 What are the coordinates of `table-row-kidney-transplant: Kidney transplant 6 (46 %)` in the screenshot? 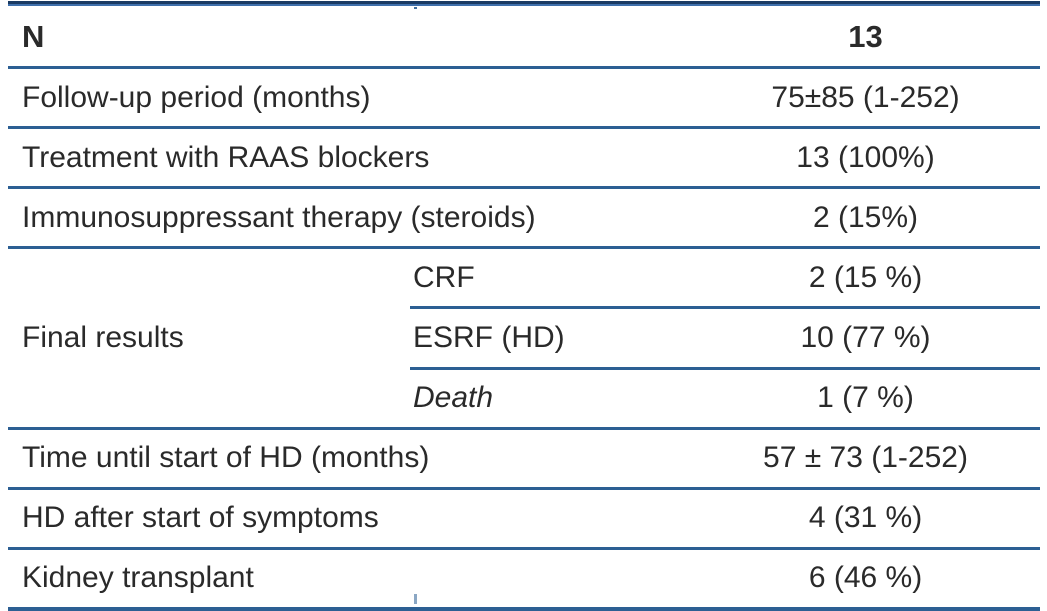 It's located at (524, 579).